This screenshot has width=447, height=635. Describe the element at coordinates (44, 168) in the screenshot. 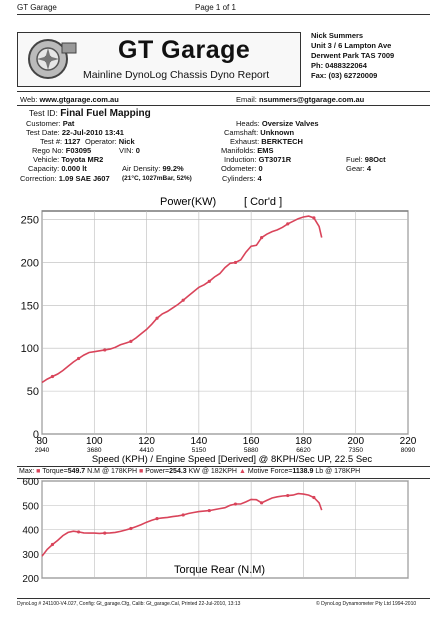

I see `capacity-label: Capacity:` at that location.